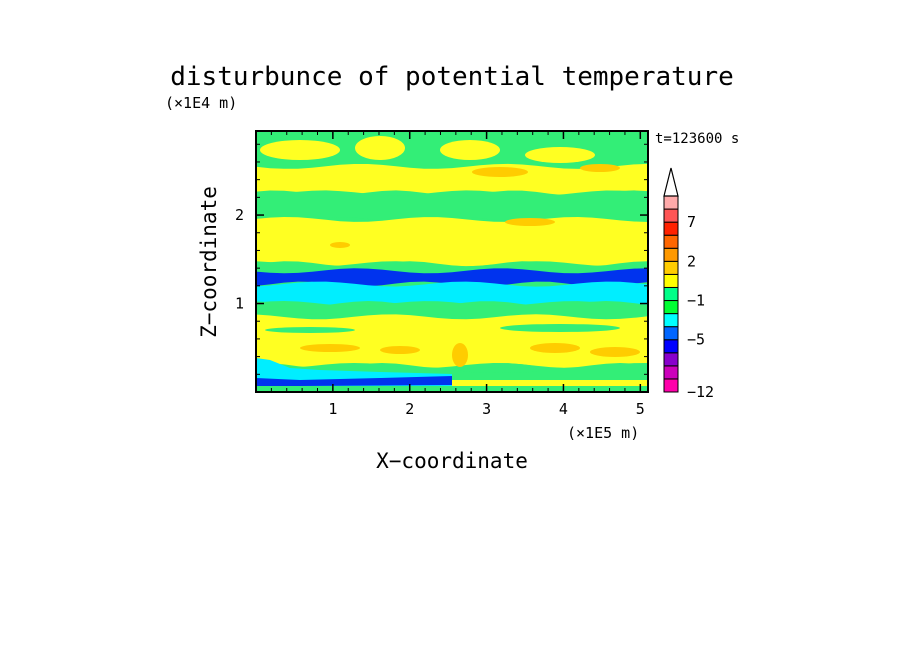 The image size is (904, 654). Describe the element at coordinates (696, 340) in the screenshot. I see `colorbar-label: −5` at that location.